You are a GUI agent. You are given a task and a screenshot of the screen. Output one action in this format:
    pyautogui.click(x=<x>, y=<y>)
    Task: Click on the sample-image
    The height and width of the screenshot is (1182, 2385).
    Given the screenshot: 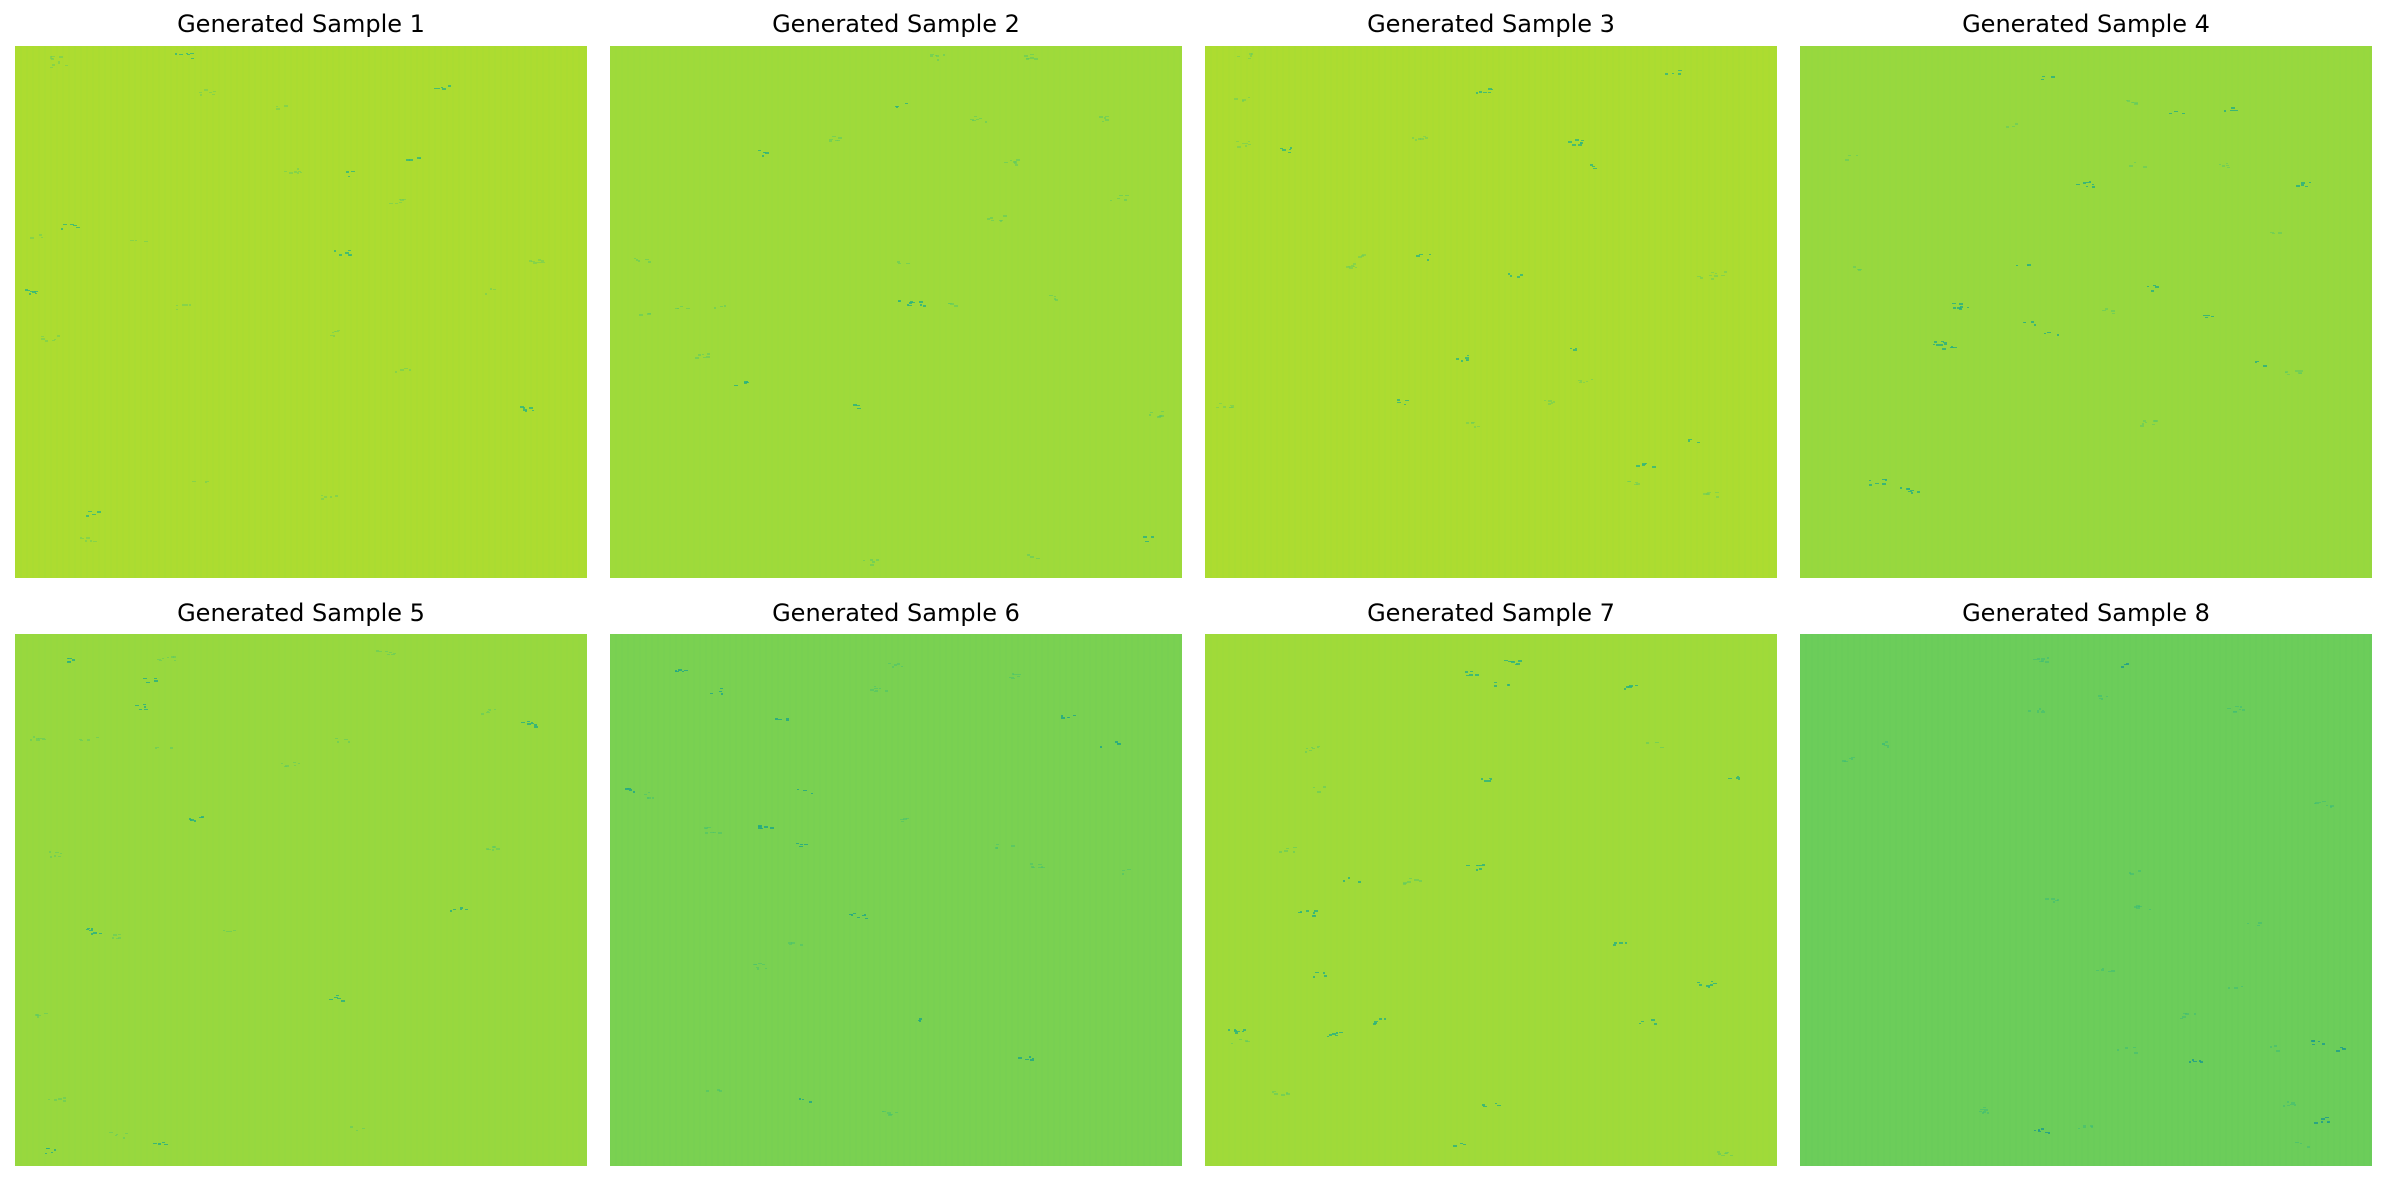 What is the action you would take?
    pyautogui.click(x=2086, y=900)
    